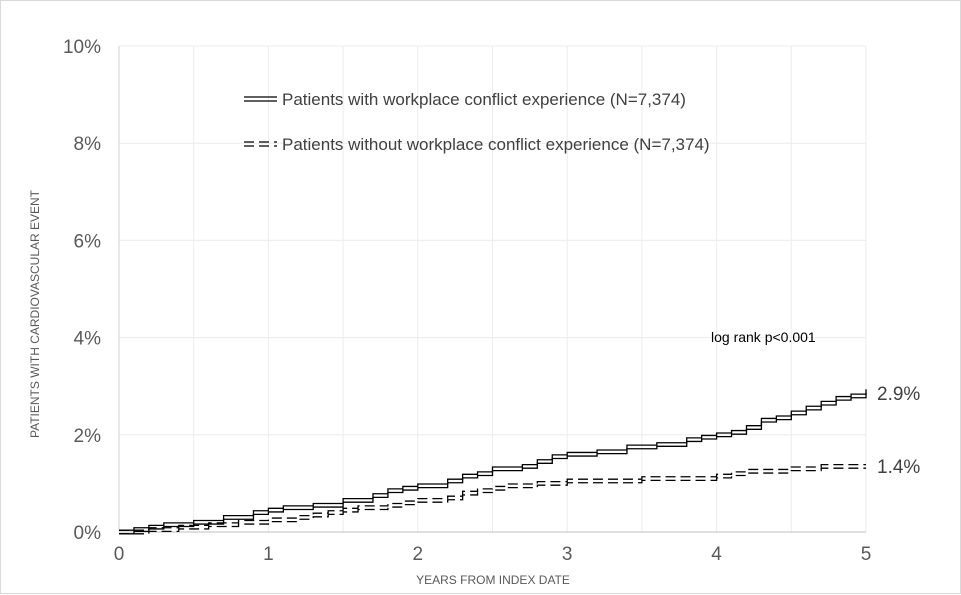 The width and height of the screenshot is (961, 595). Describe the element at coordinates (898, 467) in the screenshot. I see `end-label-without-conflict: 1.4%` at that location.